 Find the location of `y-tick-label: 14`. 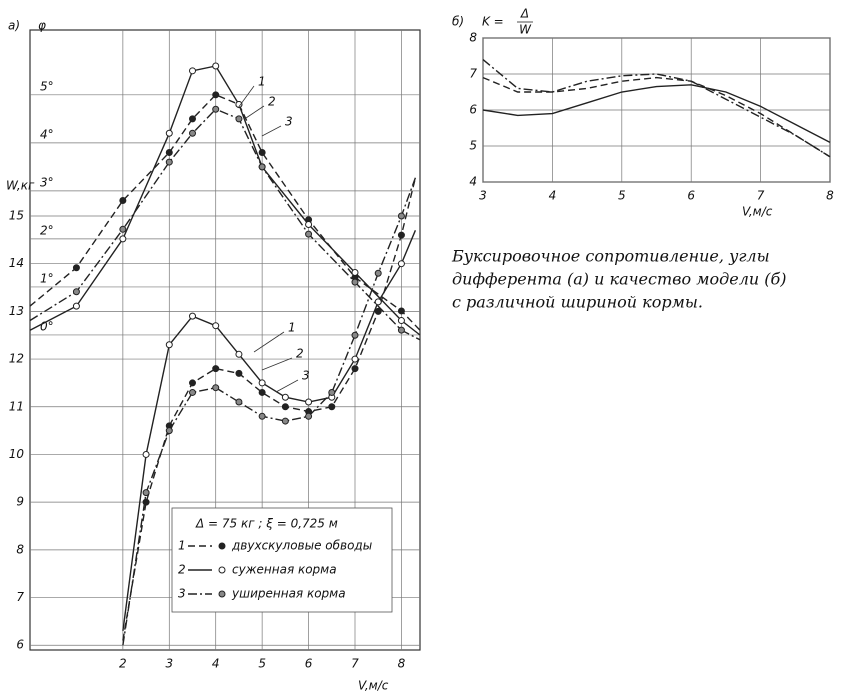

y-tick-label: 14 is located at coordinates (16, 263).